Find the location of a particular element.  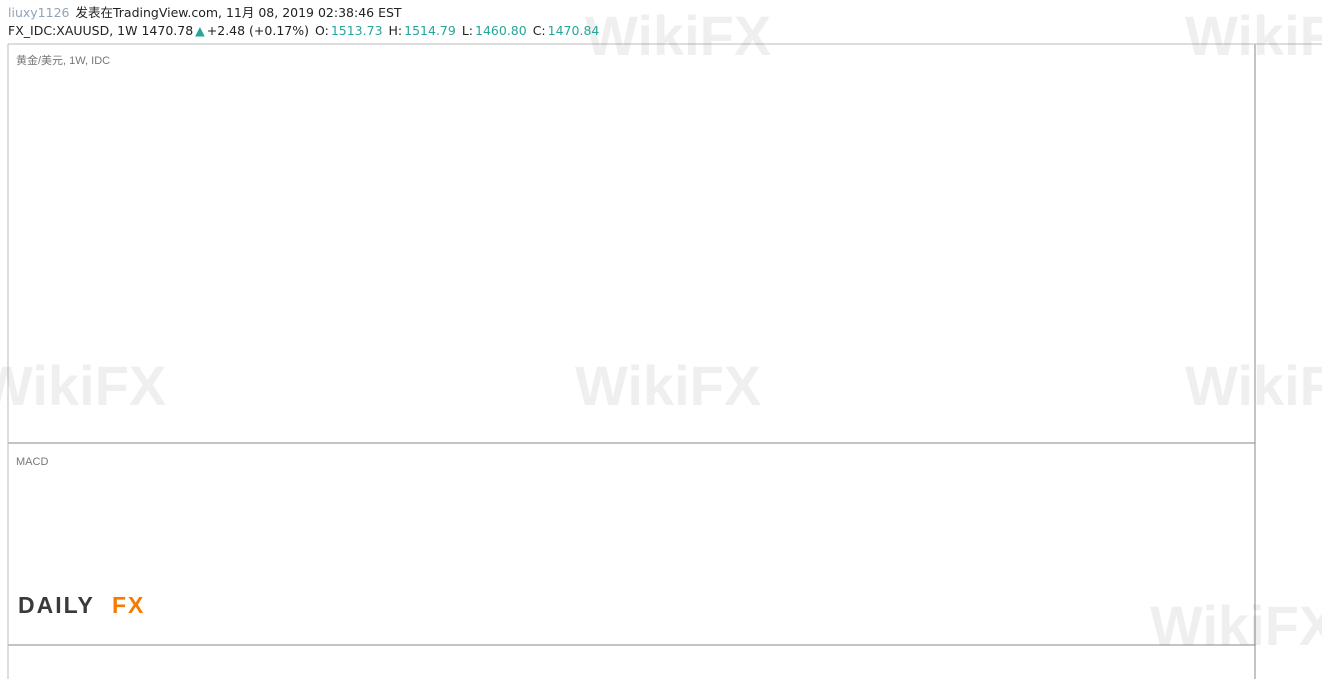

c-value: 1470.84 is located at coordinates (573, 30).